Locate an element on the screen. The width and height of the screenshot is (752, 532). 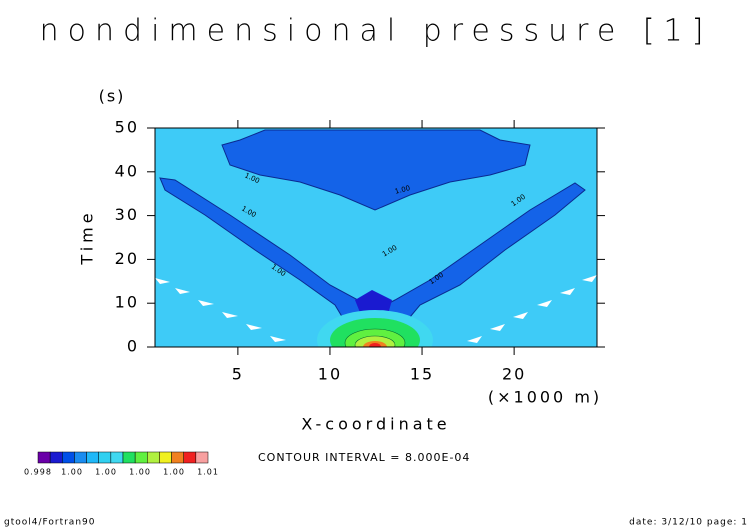
y-tick-label: 50 is located at coordinates (127, 127).